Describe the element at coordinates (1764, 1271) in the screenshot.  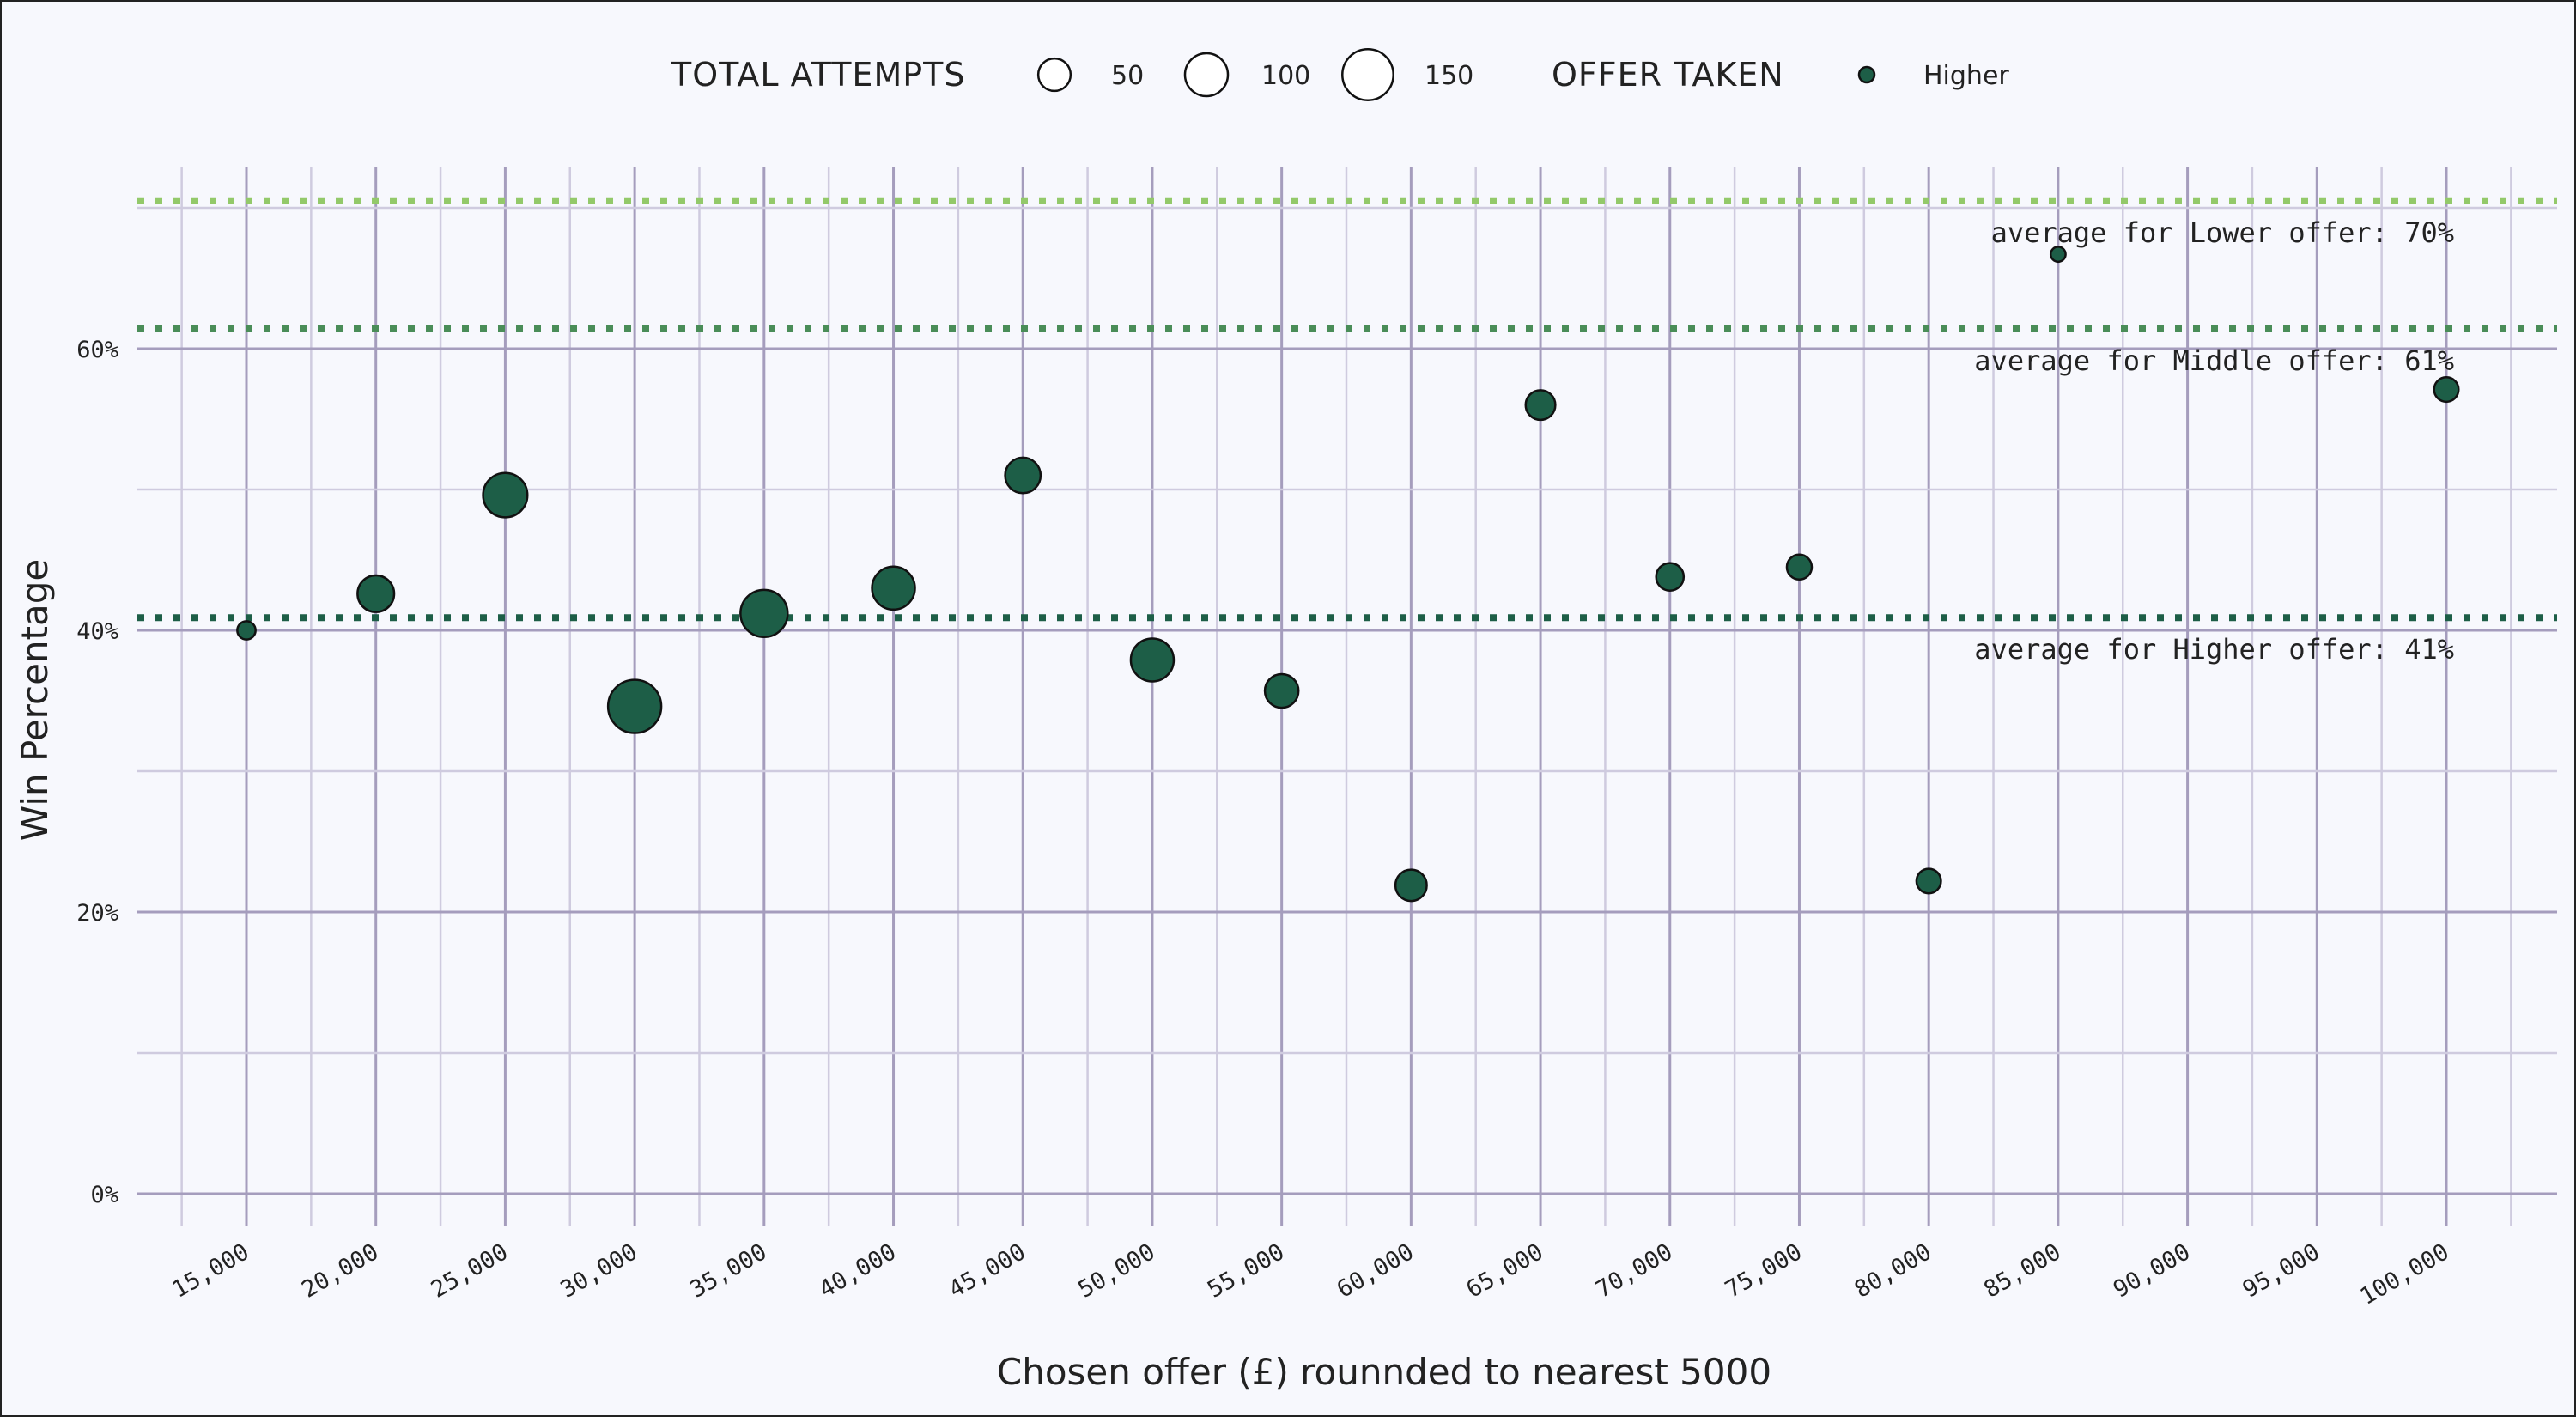
I see `x-tick-label: 75,000` at that location.